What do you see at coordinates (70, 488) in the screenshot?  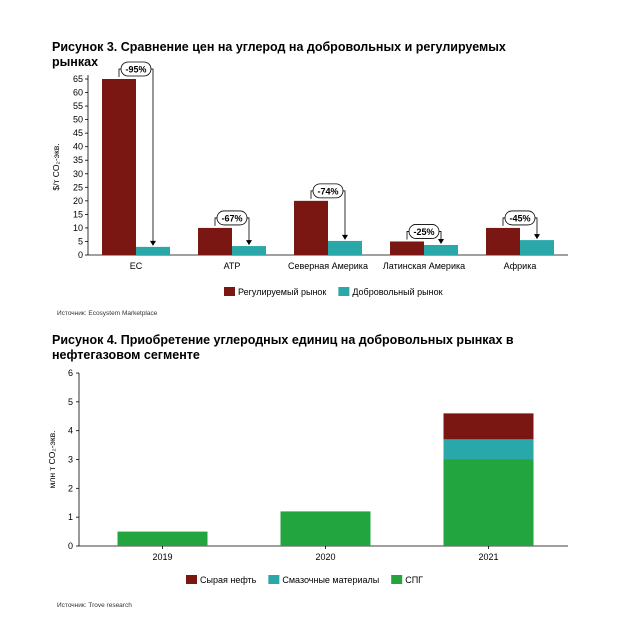 I see `y-tick-label: 2` at bounding box center [70, 488].